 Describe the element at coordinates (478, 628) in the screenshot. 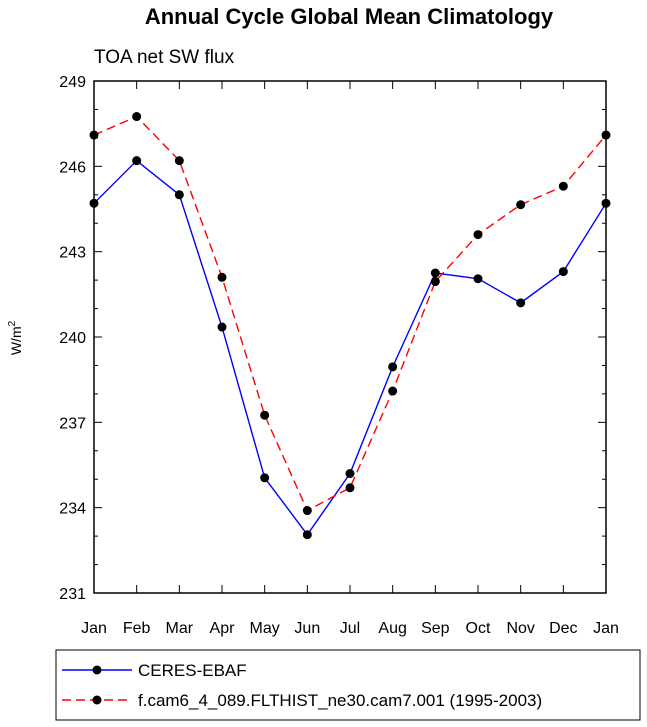

I see `x-tick-label: Oct` at that location.